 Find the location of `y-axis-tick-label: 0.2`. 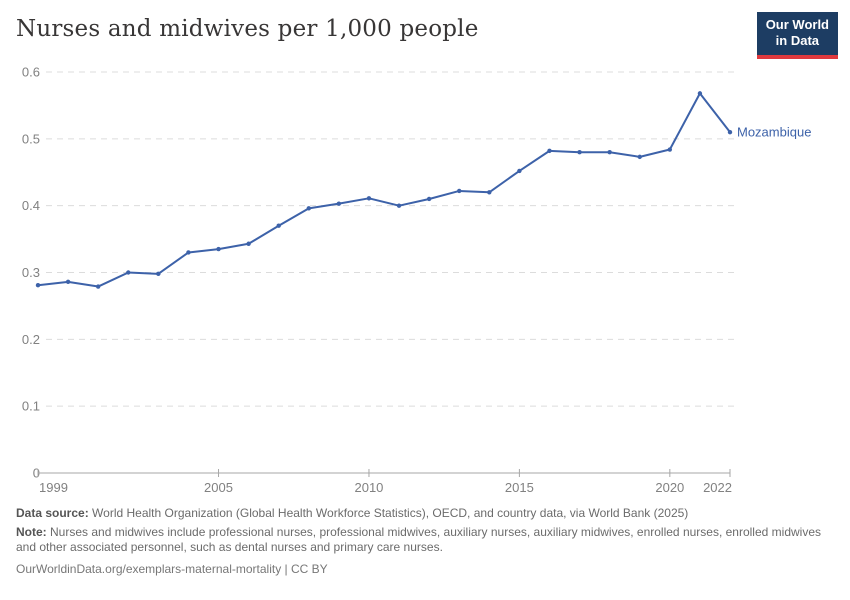

y-axis-tick-label: 0.2 is located at coordinates (31, 339).